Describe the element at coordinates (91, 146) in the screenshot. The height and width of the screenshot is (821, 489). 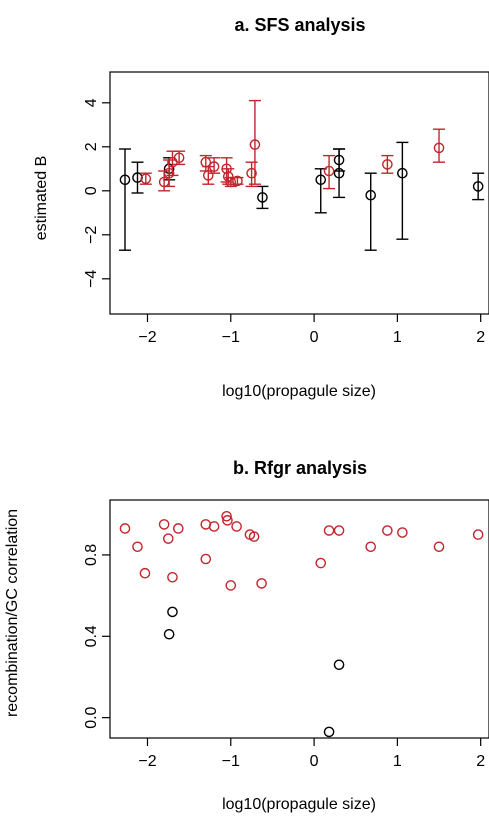
I see `panel-a-y-tick-label: 2` at that location.